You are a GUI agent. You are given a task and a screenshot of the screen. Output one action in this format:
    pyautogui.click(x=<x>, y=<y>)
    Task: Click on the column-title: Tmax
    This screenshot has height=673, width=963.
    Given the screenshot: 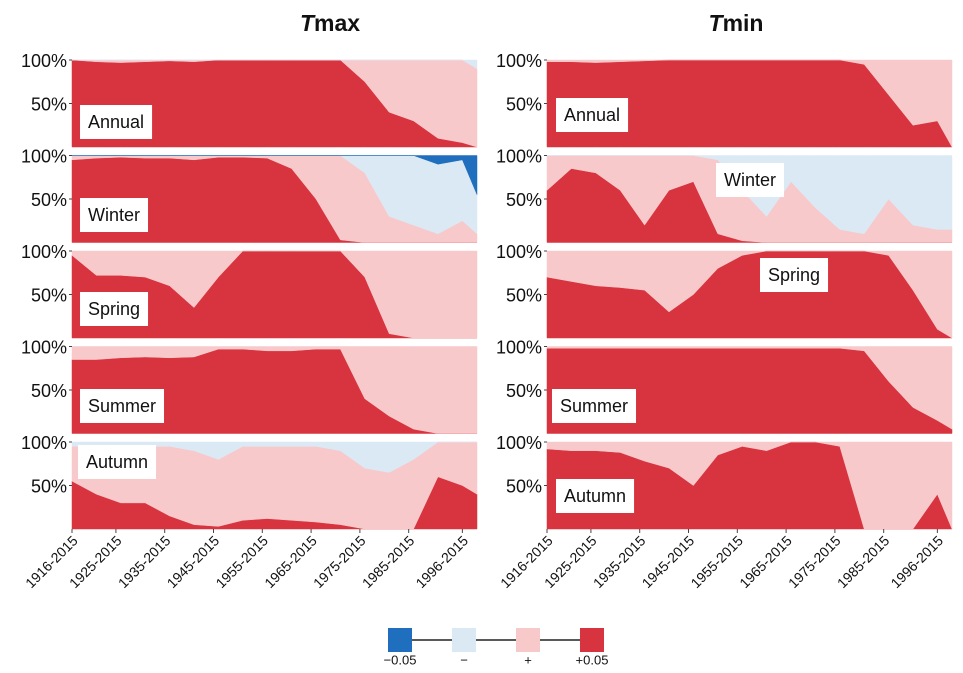 What is the action you would take?
    pyautogui.click(x=330, y=23)
    